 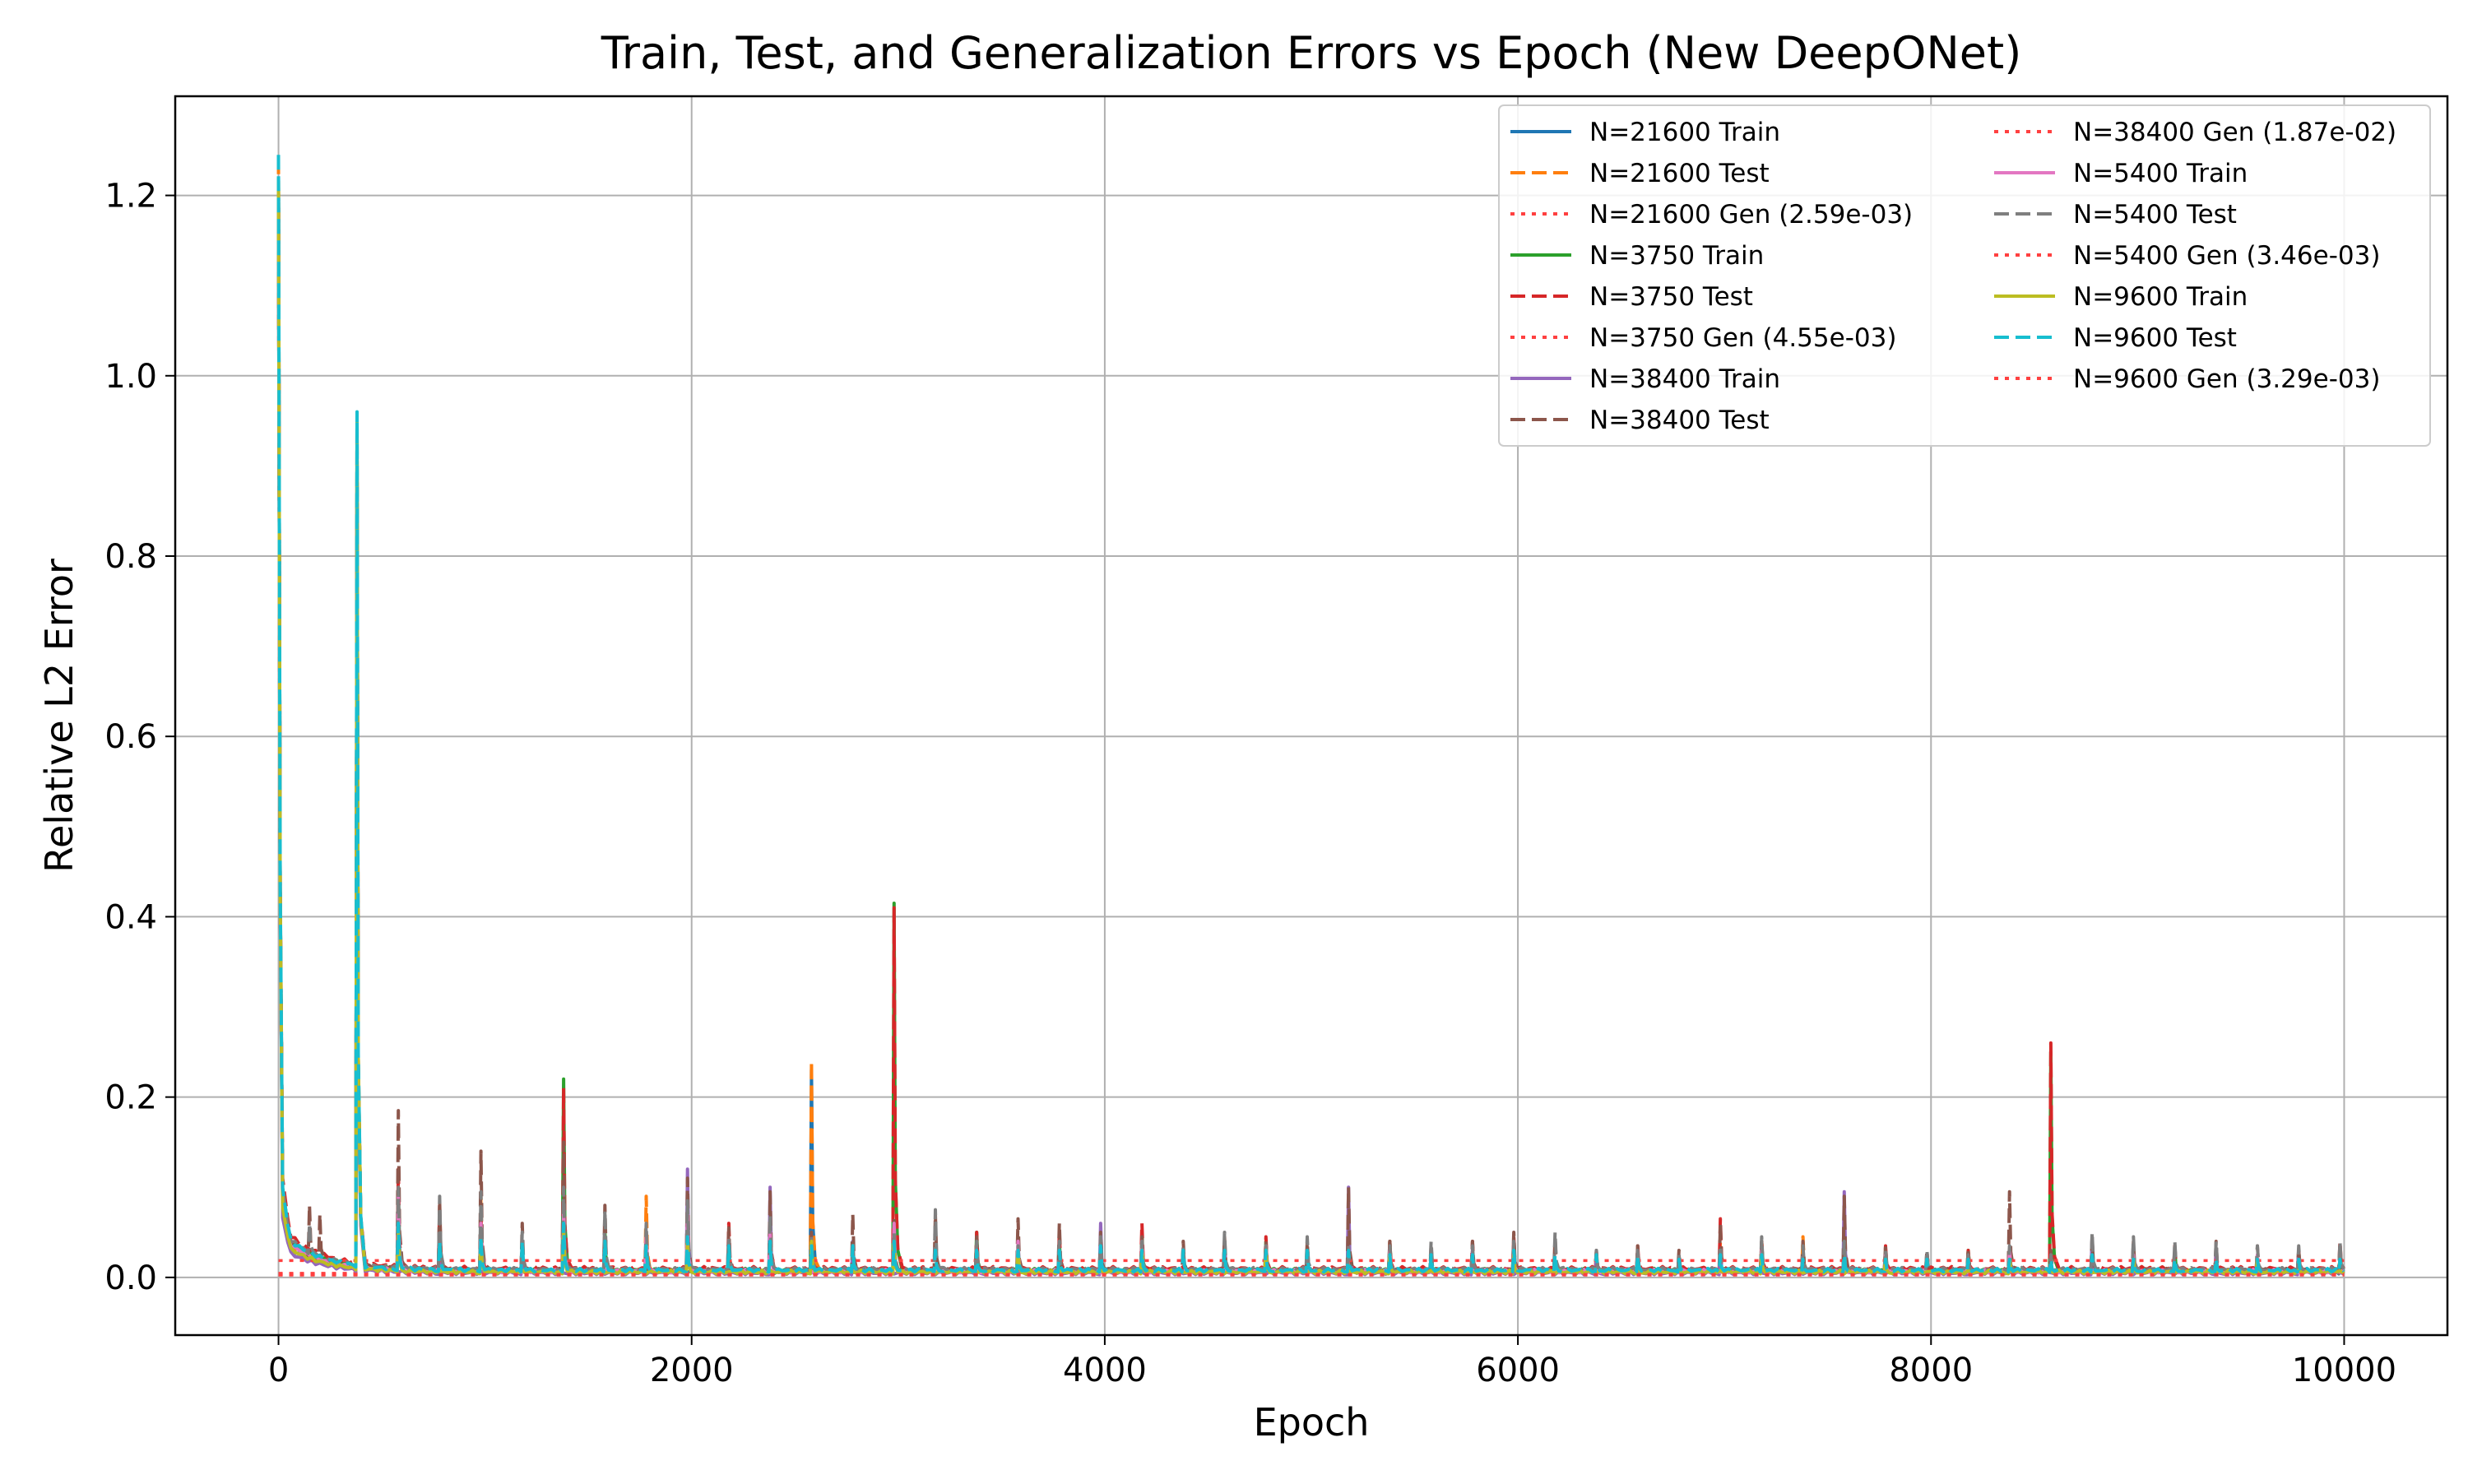 I want to click on x-tick-label: 6000, so click(x=1518, y=1370).